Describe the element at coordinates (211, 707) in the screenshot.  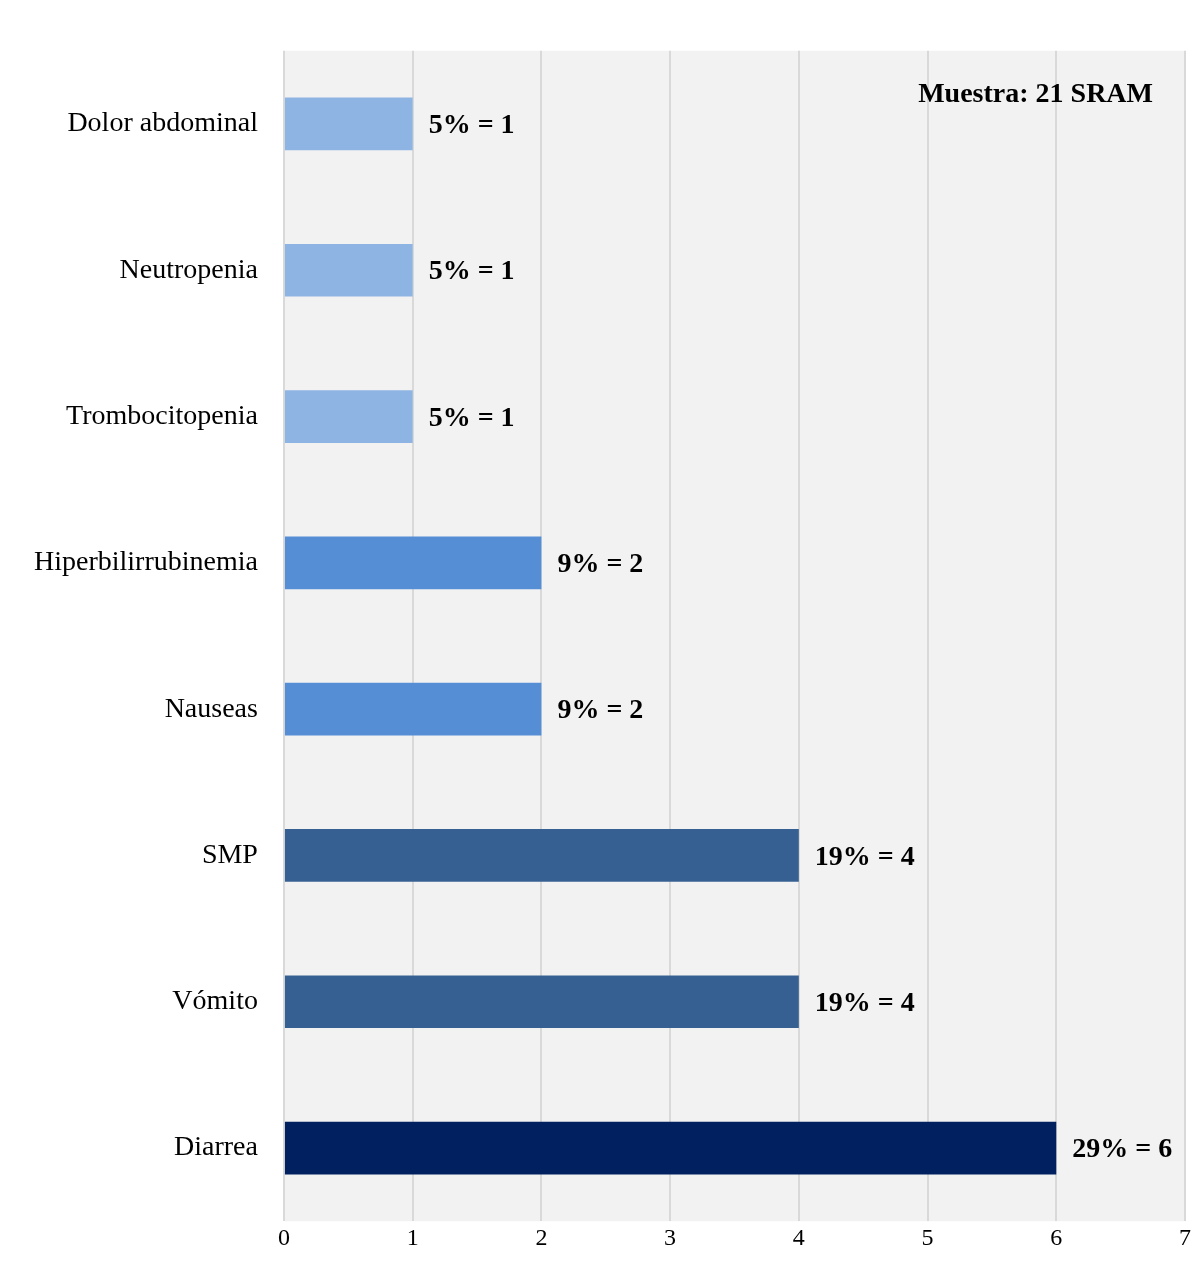
I see `y-tick-label: Nauseas` at that location.